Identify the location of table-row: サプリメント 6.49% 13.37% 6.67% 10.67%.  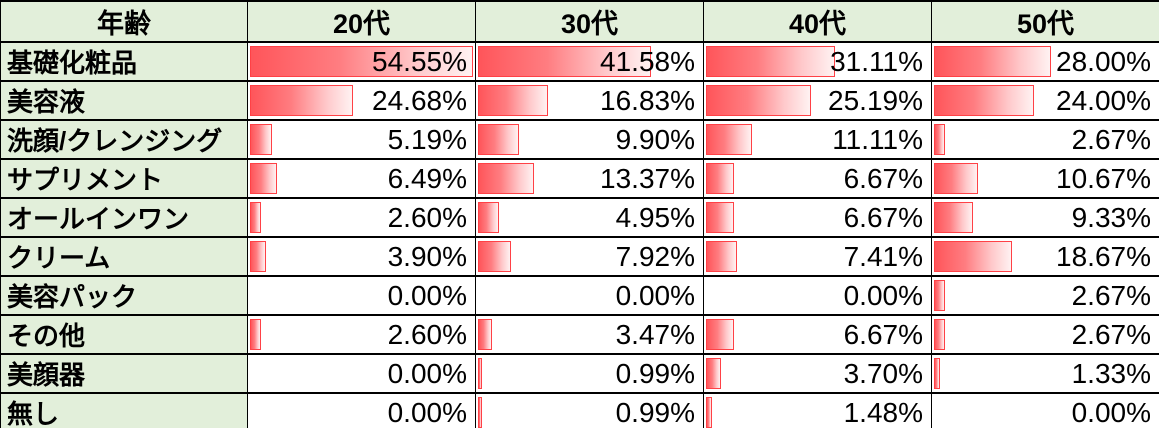
(579, 178).